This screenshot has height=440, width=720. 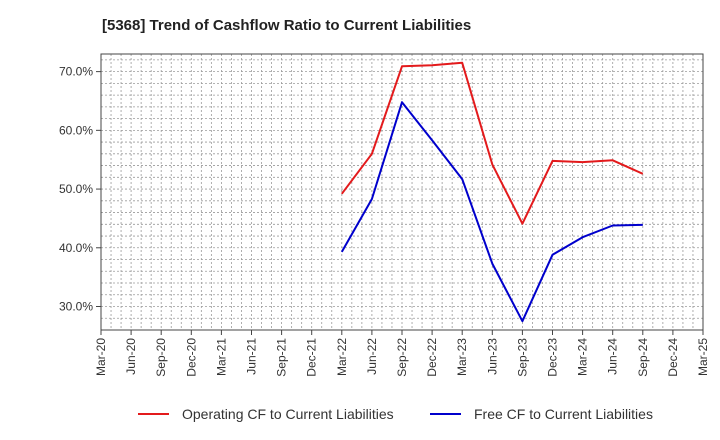 What do you see at coordinates (282, 357) in the screenshot?
I see `x-tick-label: Sep-21` at bounding box center [282, 357].